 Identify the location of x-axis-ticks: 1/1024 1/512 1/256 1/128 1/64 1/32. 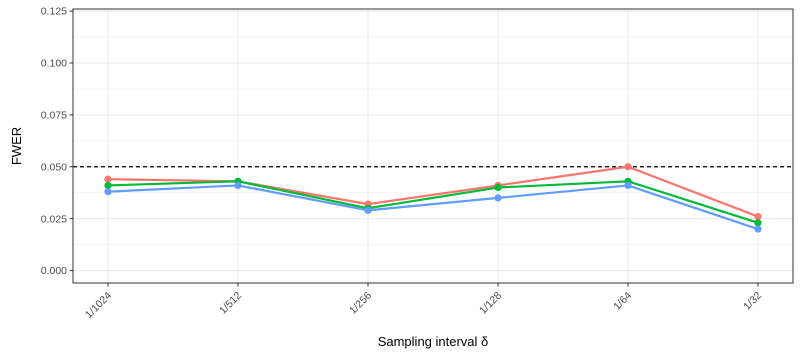
(423, 302).